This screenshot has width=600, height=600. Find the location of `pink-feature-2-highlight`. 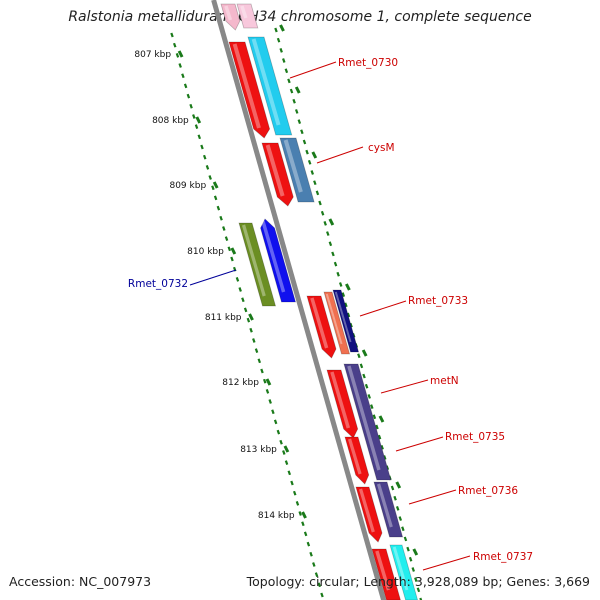

pink-feature-2-highlight is located at coordinates (244, 12).